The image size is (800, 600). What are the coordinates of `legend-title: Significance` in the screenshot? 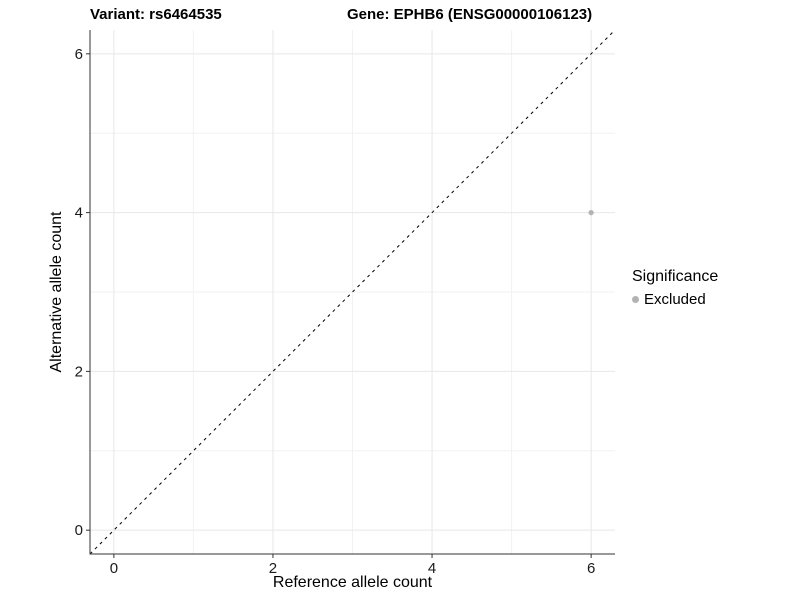 It's located at (675, 276).